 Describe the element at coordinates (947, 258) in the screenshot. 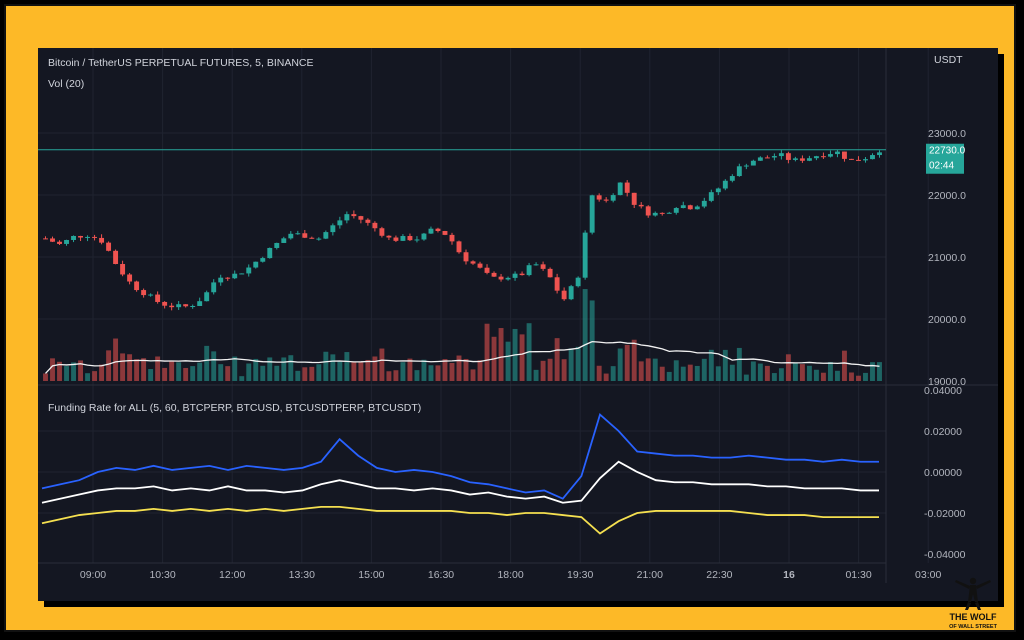

I see `price-axis: 23000.0 22000.0 21000.0 20000.0 19000.0` at that location.